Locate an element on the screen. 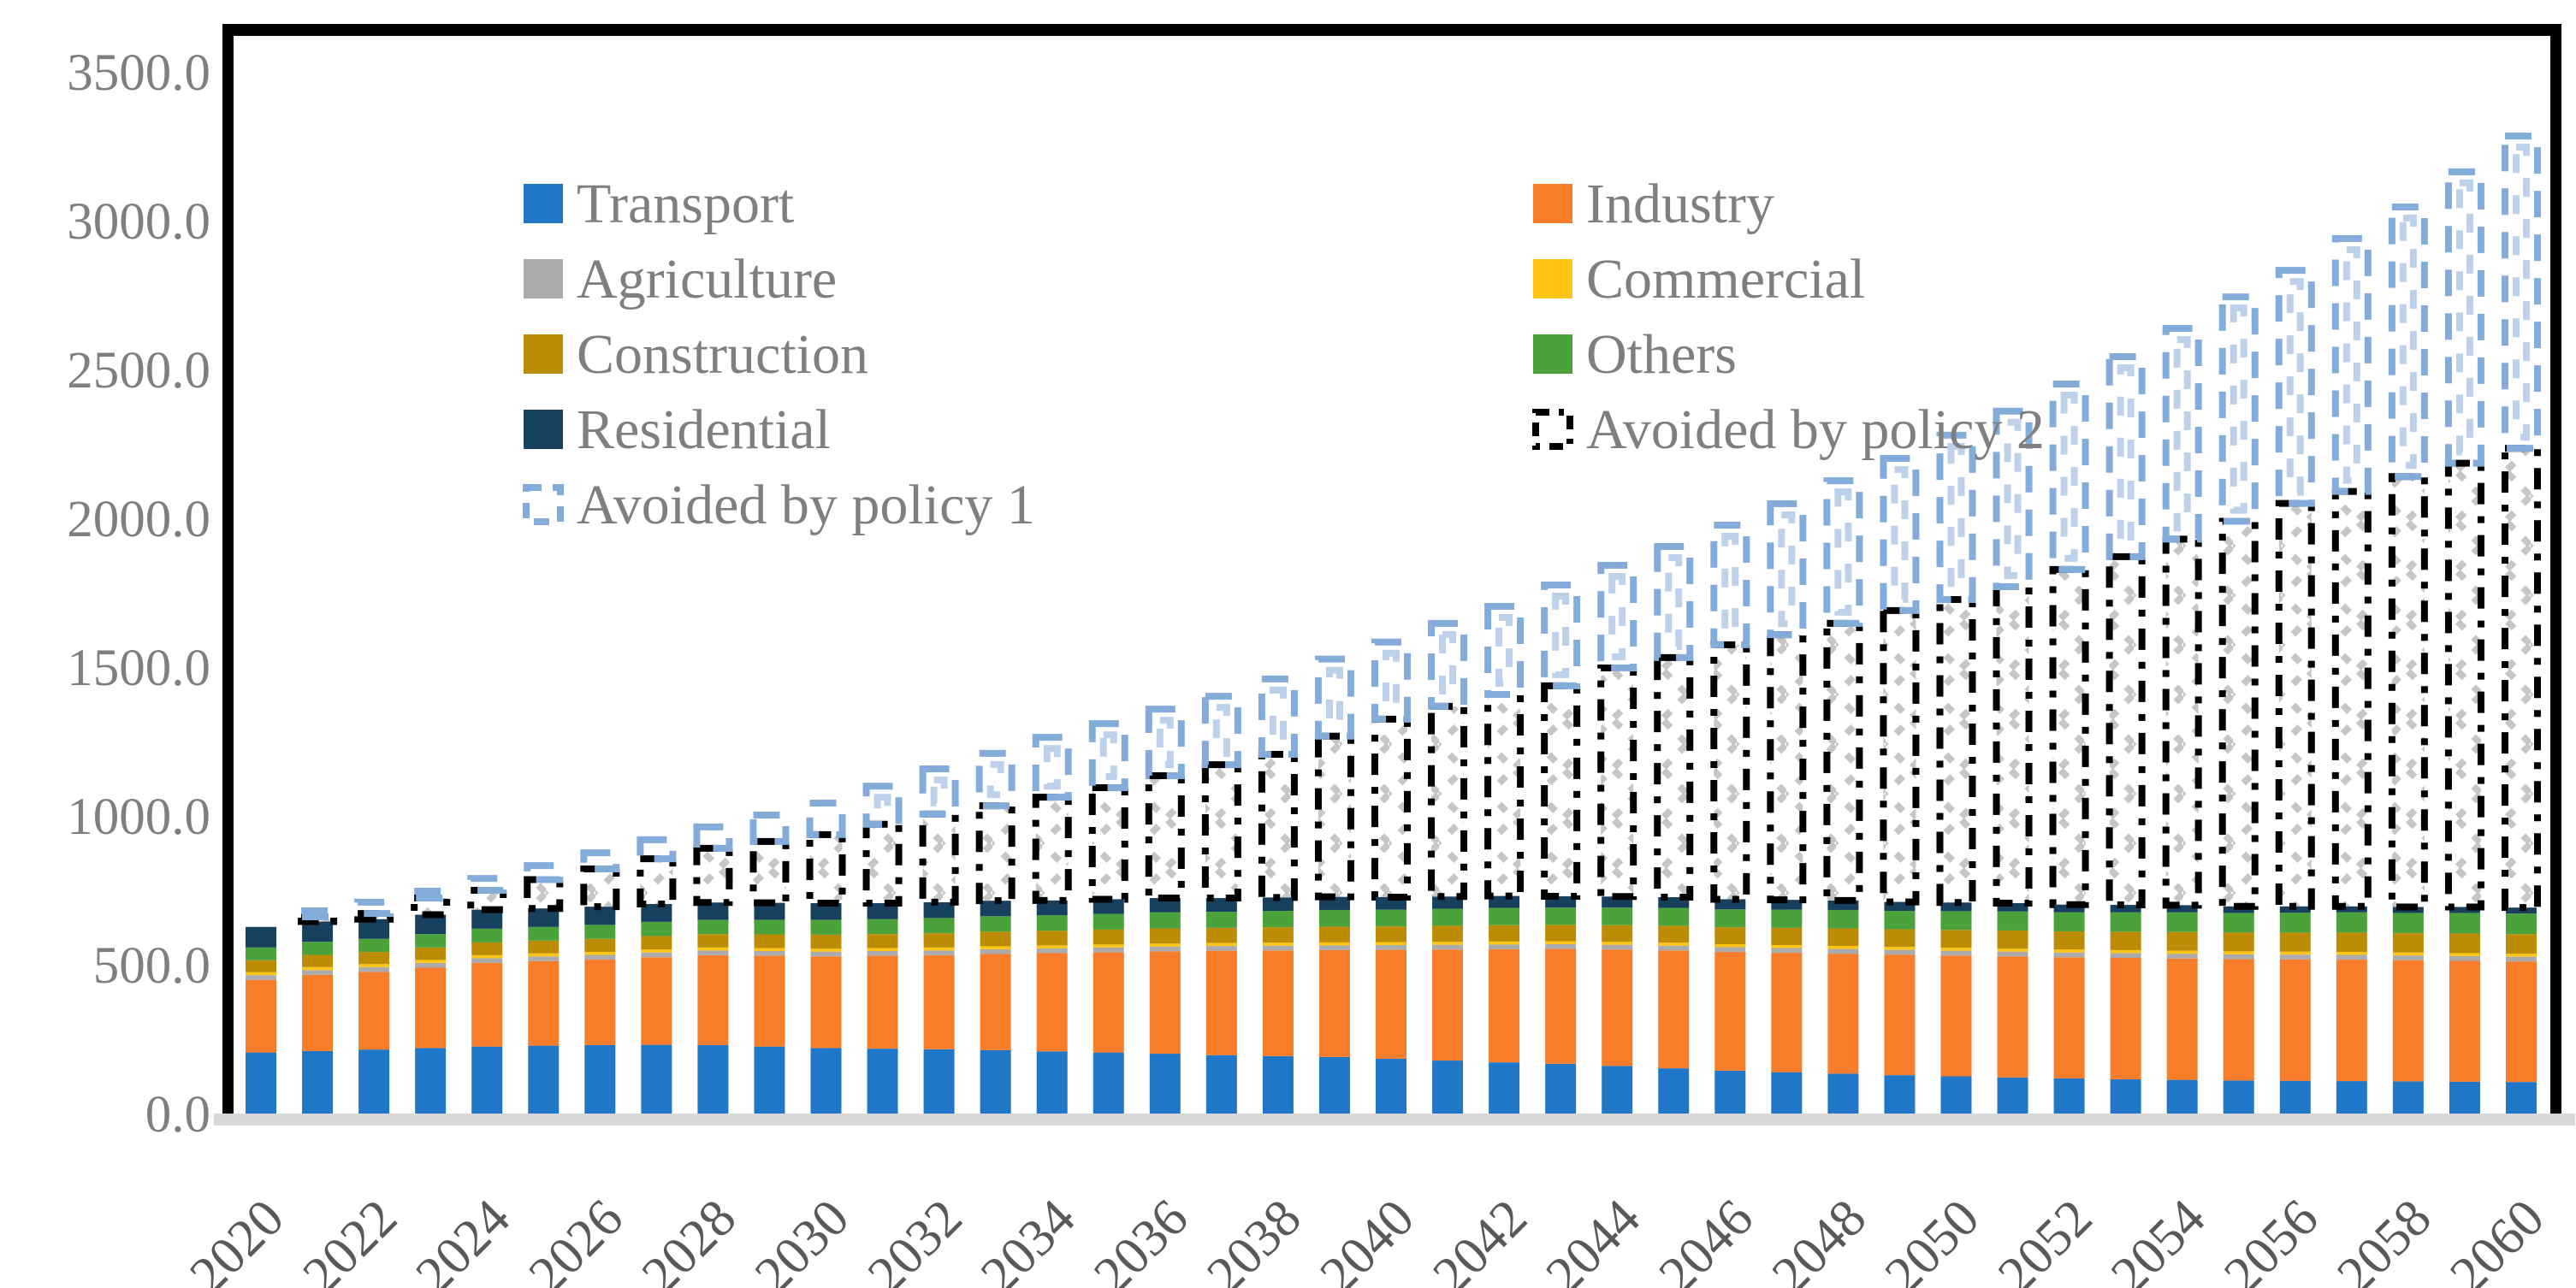 The width and height of the screenshot is (2576, 1288). x-axis-tick-label: 2050 is located at coordinates (1932, 1238).